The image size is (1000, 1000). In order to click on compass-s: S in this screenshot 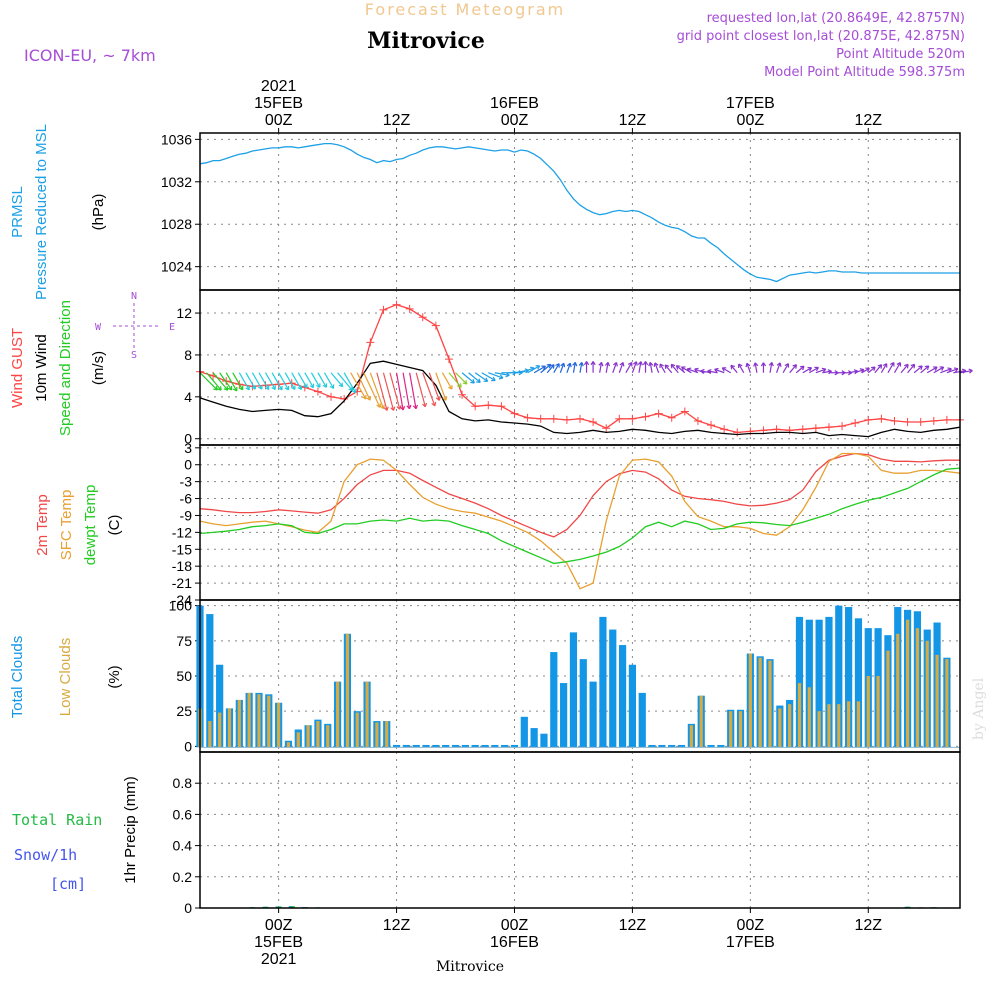, I will do `click(134, 355)`.